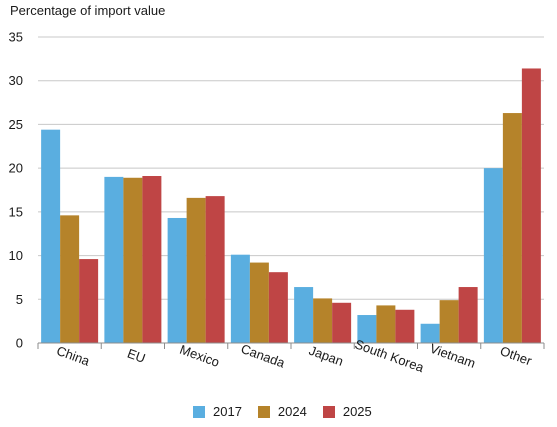  I want to click on legend-label-2024: 2024, so click(292, 411).